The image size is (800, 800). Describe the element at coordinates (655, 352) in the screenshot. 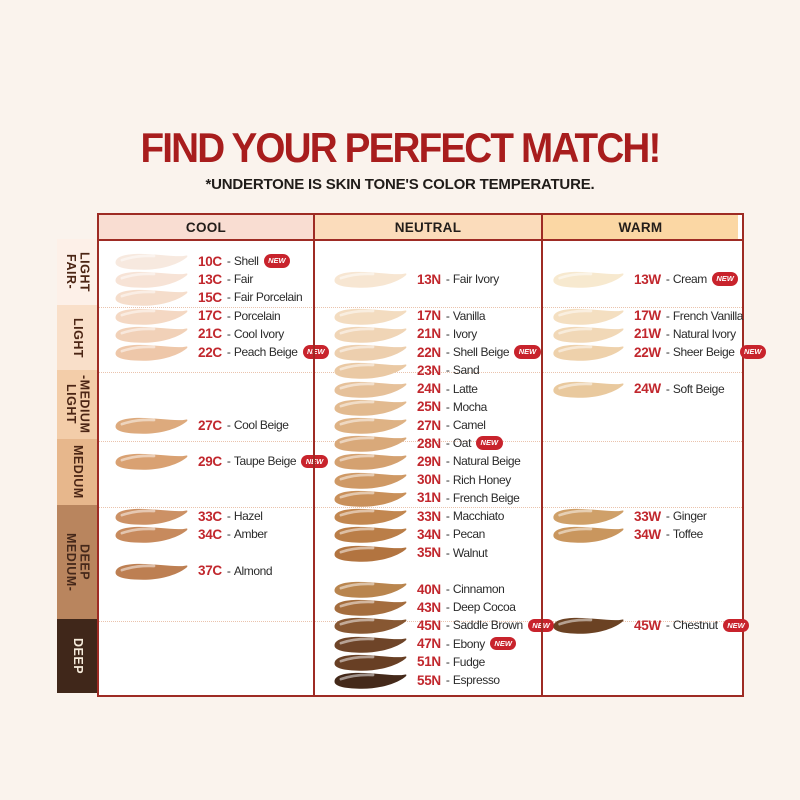

I see `shade-row-22W: 22W - Sheer Beige NEW` at that location.